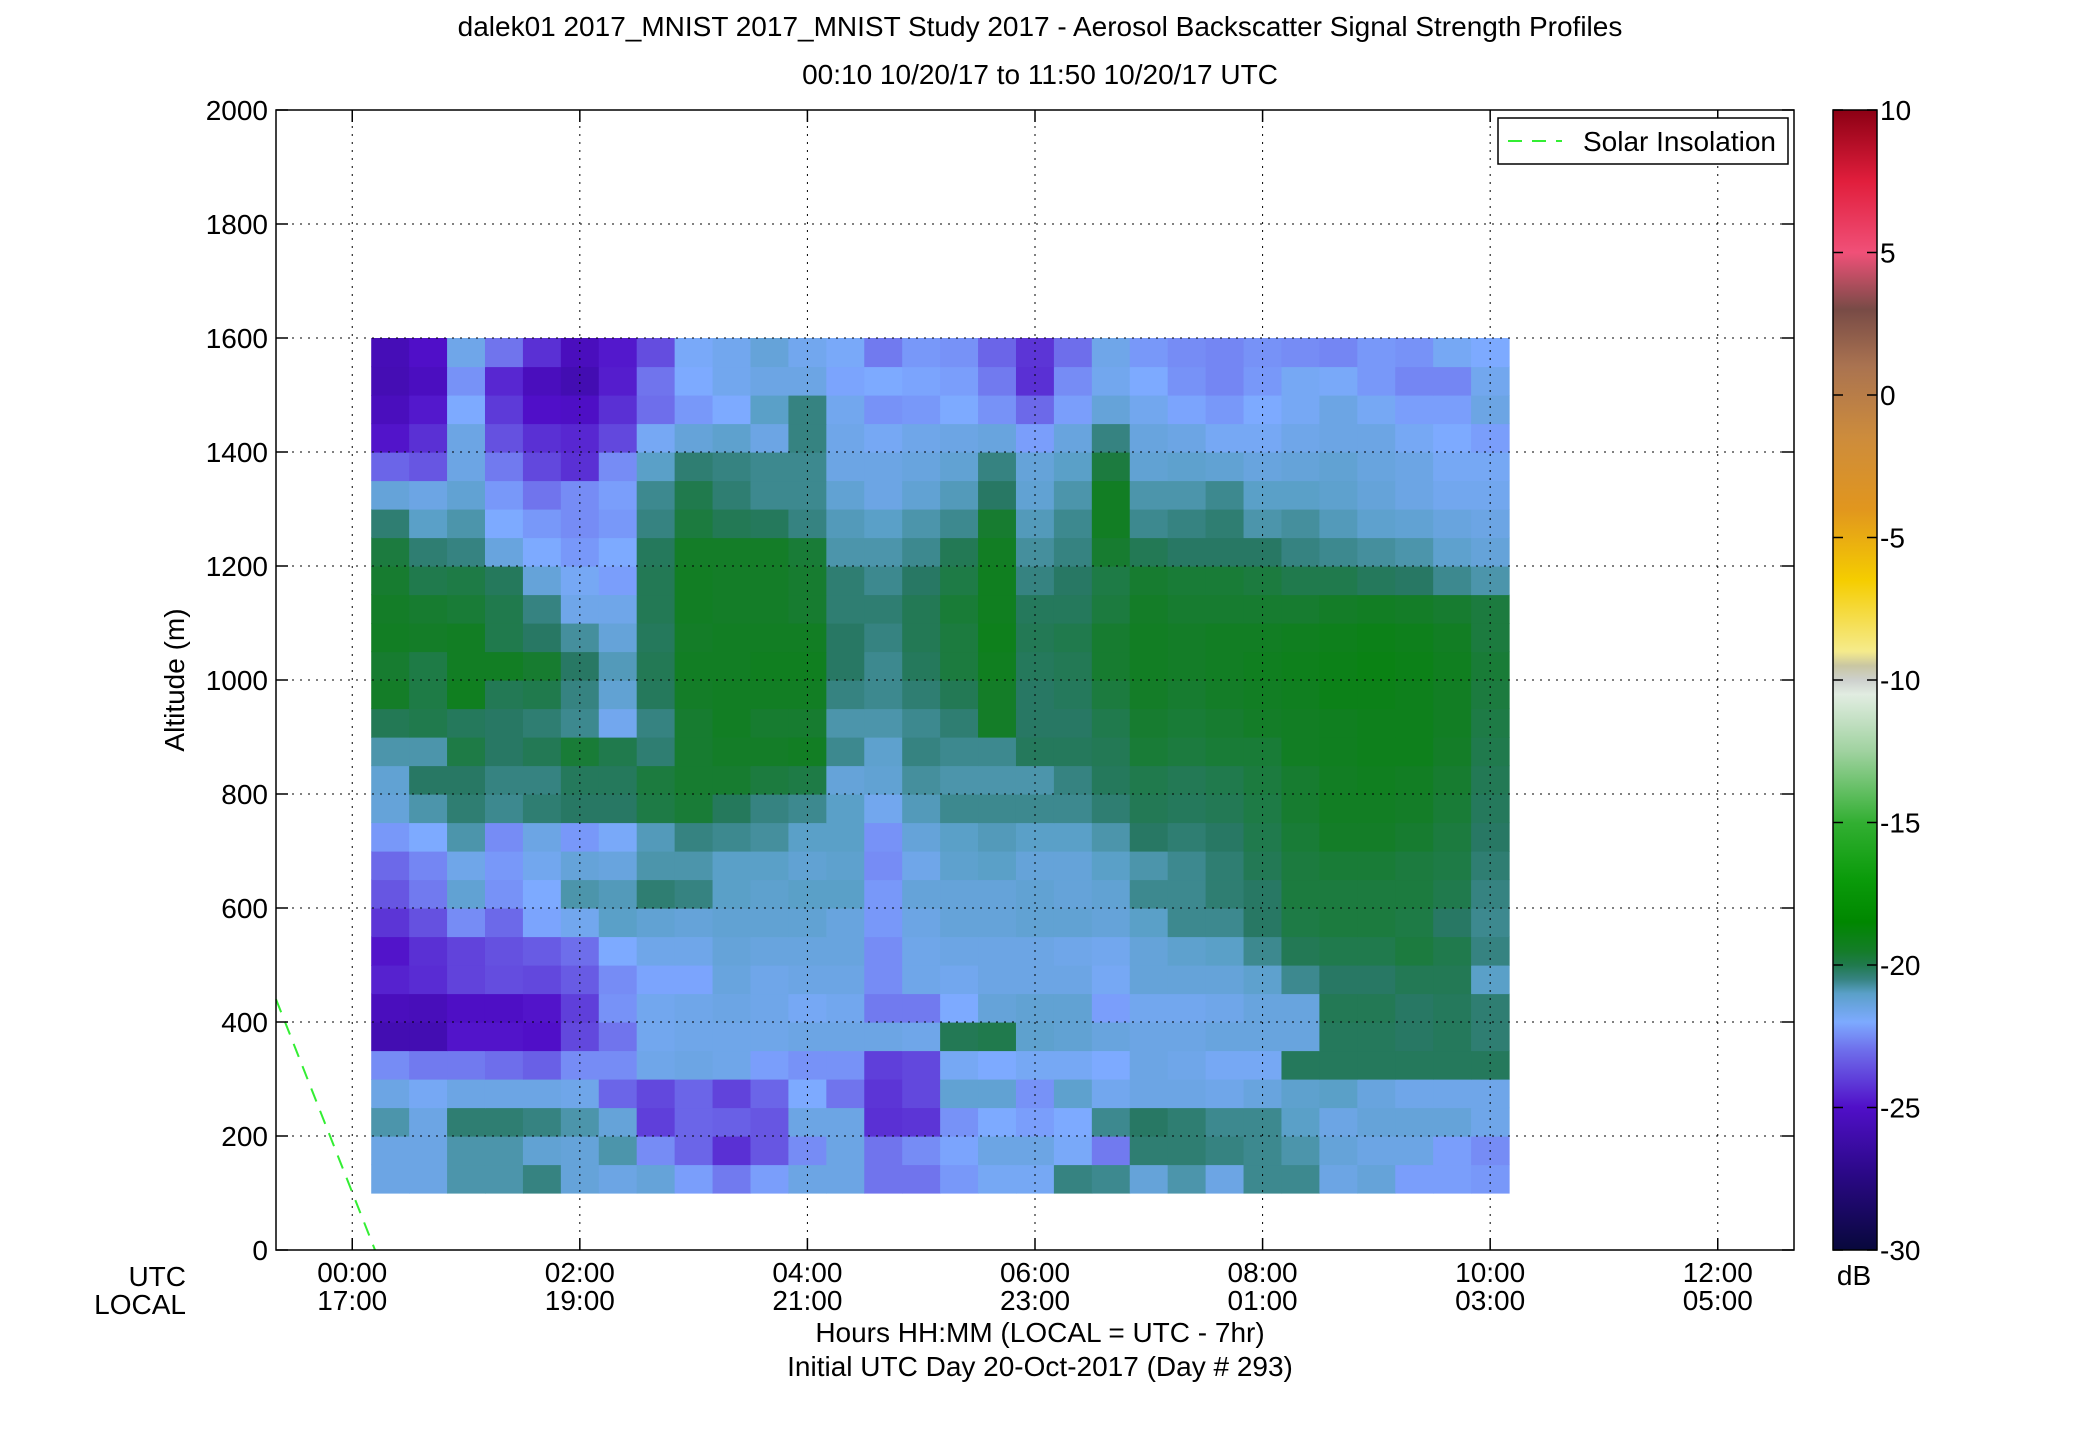 The height and width of the screenshot is (1430, 2098). What do you see at coordinates (1854, 1275) in the screenshot?
I see `colorbar-unit-label: dB` at bounding box center [1854, 1275].